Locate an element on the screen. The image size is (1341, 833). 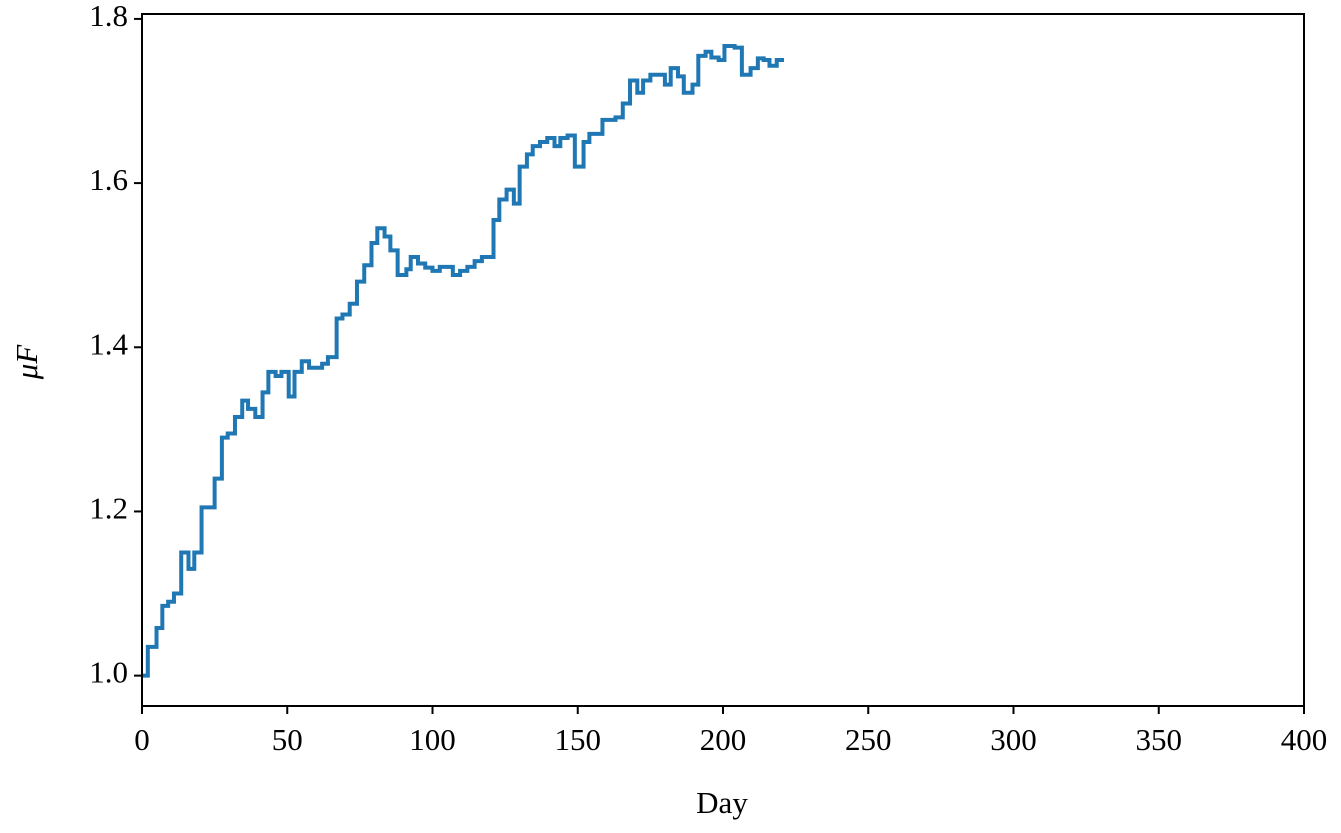
x-tick-label: 50 is located at coordinates (287, 739).